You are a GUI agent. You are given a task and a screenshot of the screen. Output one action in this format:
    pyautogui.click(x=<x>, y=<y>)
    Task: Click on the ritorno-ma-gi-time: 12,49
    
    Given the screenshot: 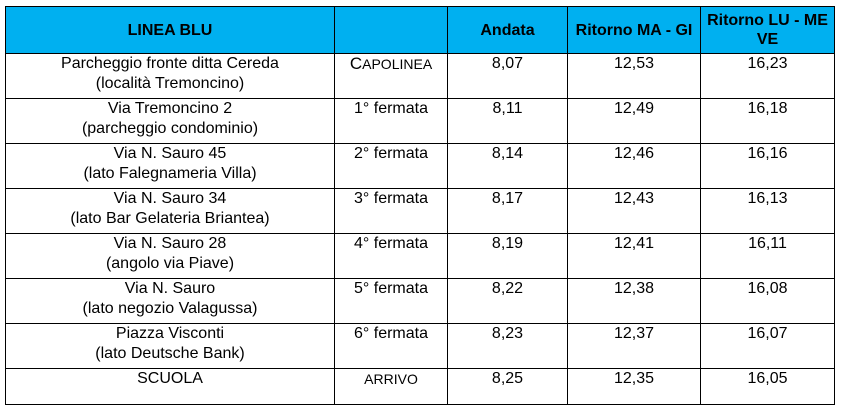 What is the action you would take?
    pyautogui.click(x=634, y=121)
    